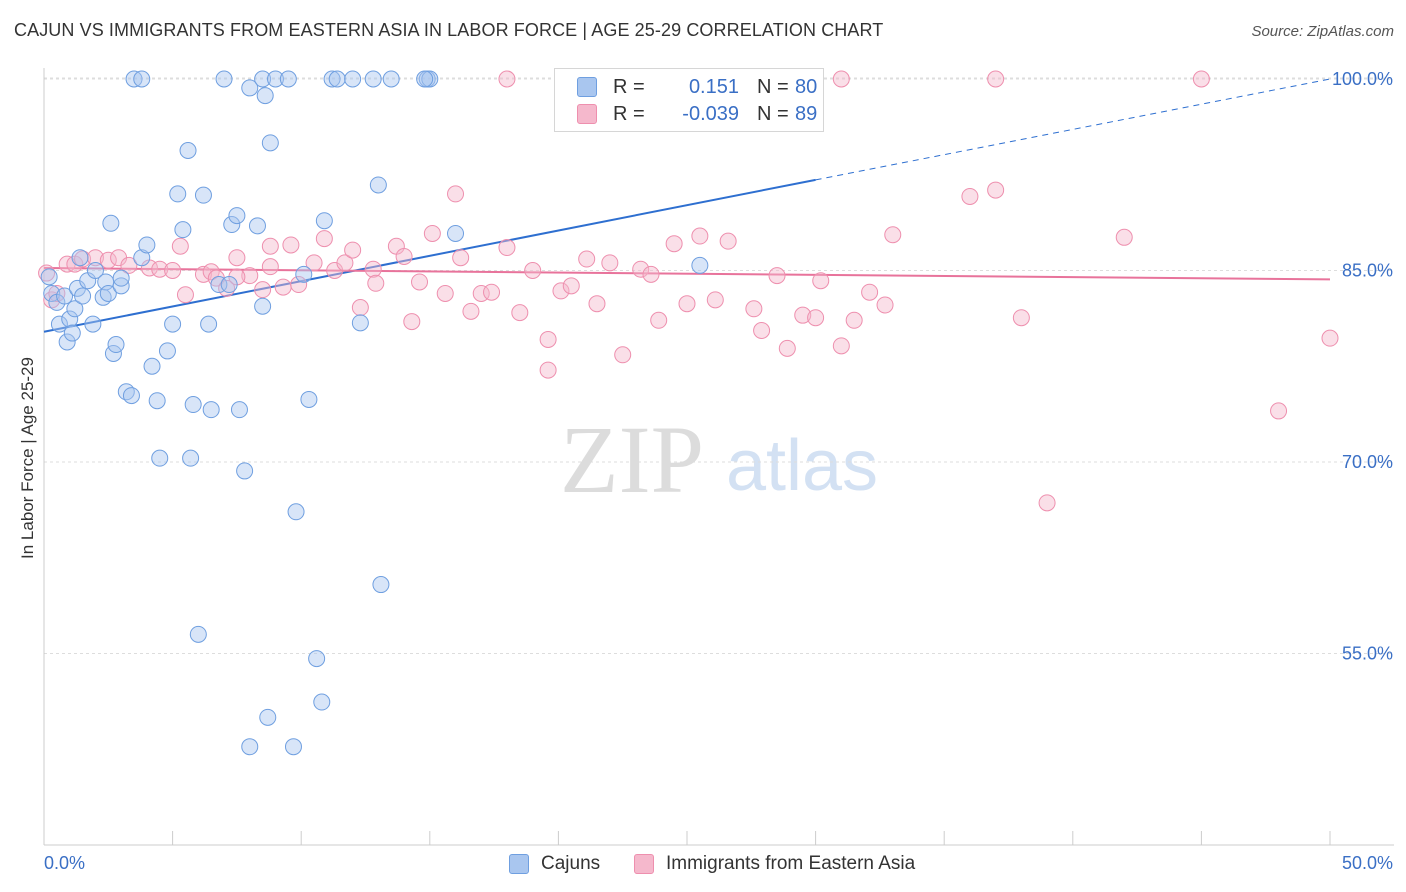 This screenshot has height=892, width=1406. Describe the element at coordinates (802, 466) in the screenshot. I see `watermark-atlas: atlas` at that location.